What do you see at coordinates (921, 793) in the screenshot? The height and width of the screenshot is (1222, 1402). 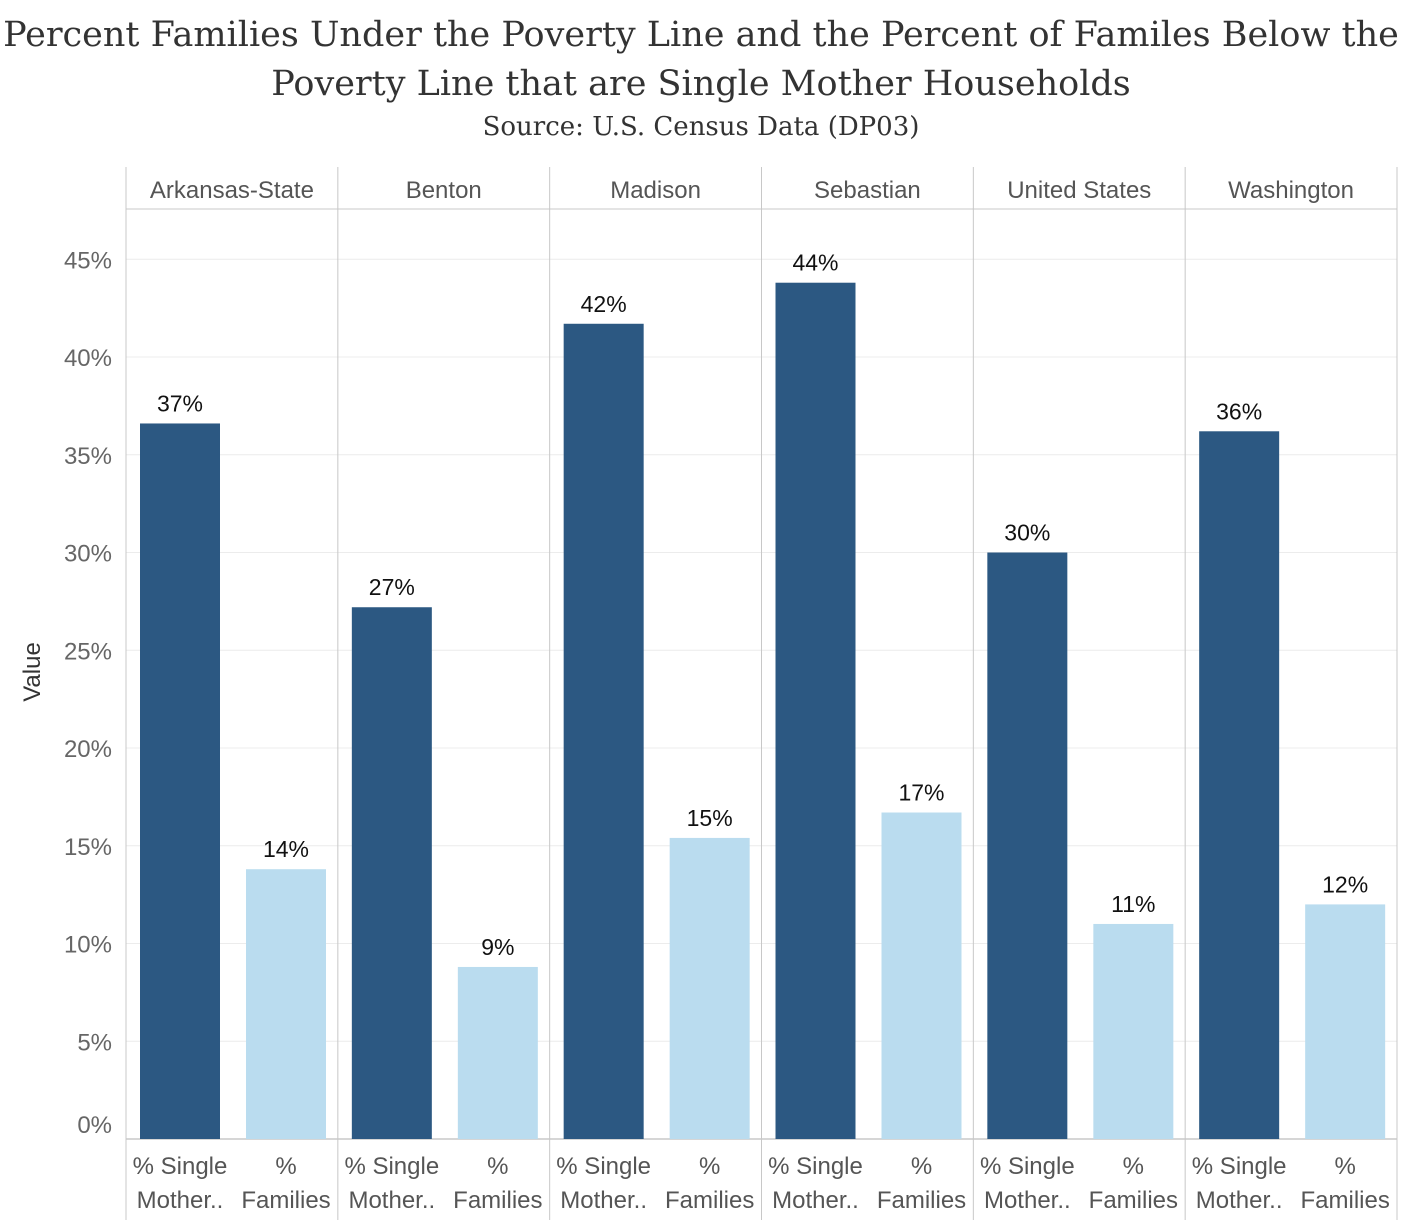 I see `data-label: 17%` at bounding box center [921, 793].